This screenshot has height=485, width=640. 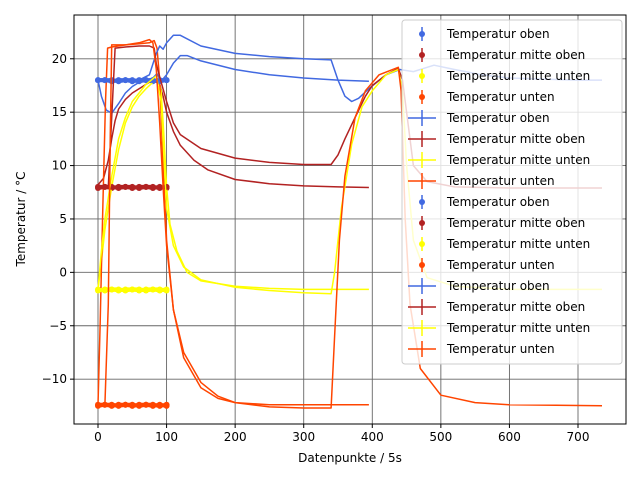 I want to click on y-tick-label: 15, so click(x=59, y=112).